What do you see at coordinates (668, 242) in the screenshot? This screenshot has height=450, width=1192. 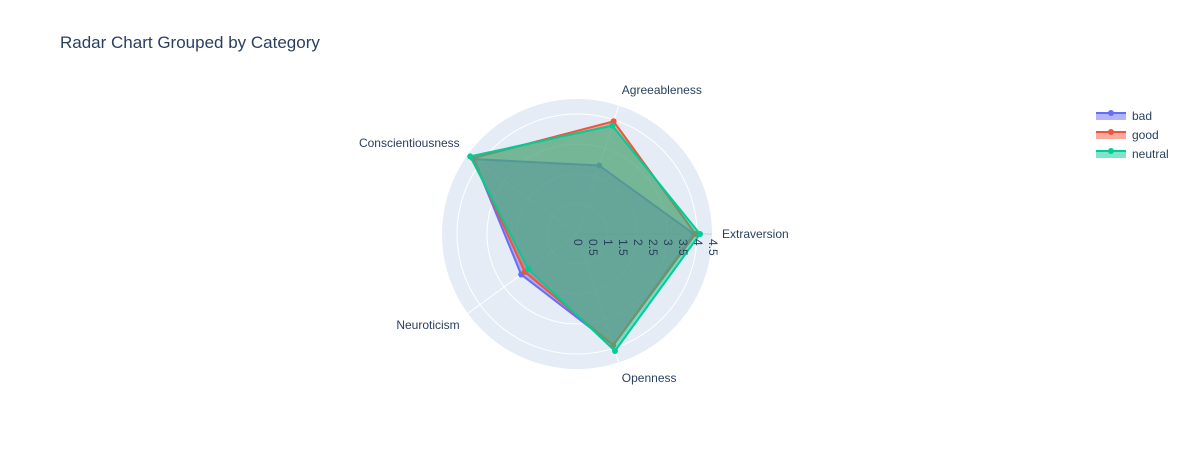 I see `radial-tick-label-6: 3` at bounding box center [668, 242].